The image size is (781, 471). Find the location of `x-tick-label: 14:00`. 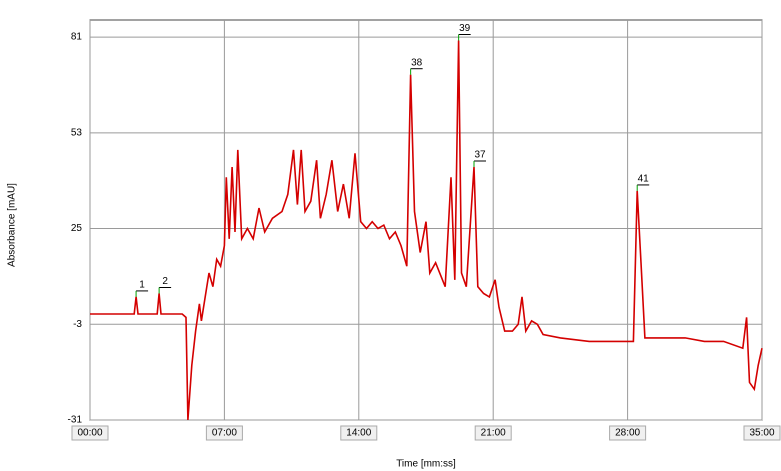

x-tick-label: 14:00 is located at coordinates (358, 433).